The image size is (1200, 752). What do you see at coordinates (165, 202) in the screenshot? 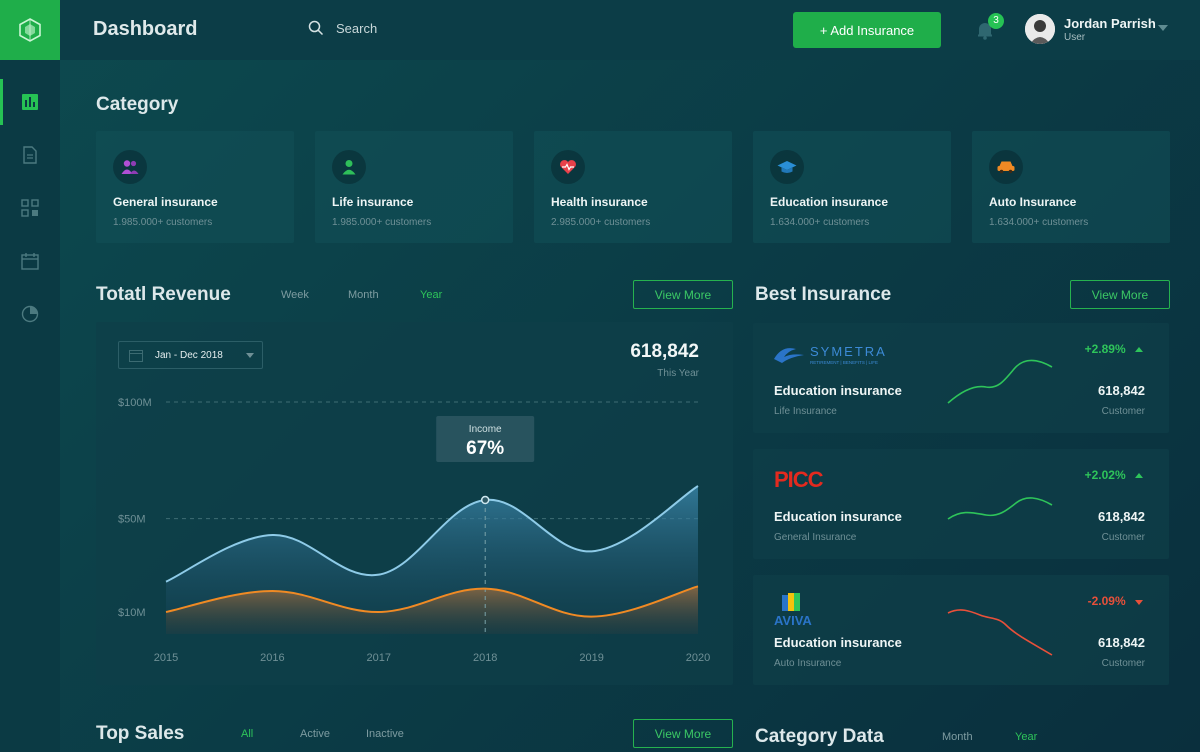
I see `category-name: General insurance` at bounding box center [165, 202].